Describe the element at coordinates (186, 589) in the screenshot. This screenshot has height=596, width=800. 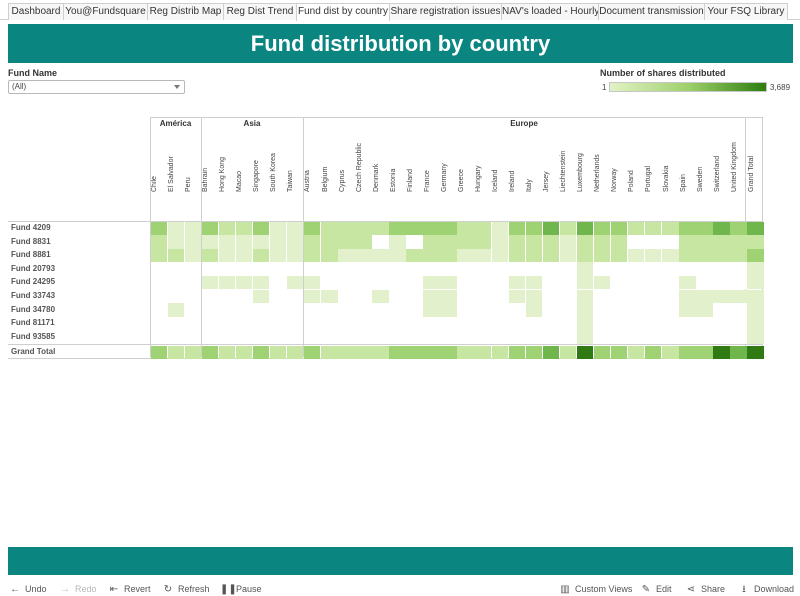
I see `refresh-button: ↻ Refresh` at that location.